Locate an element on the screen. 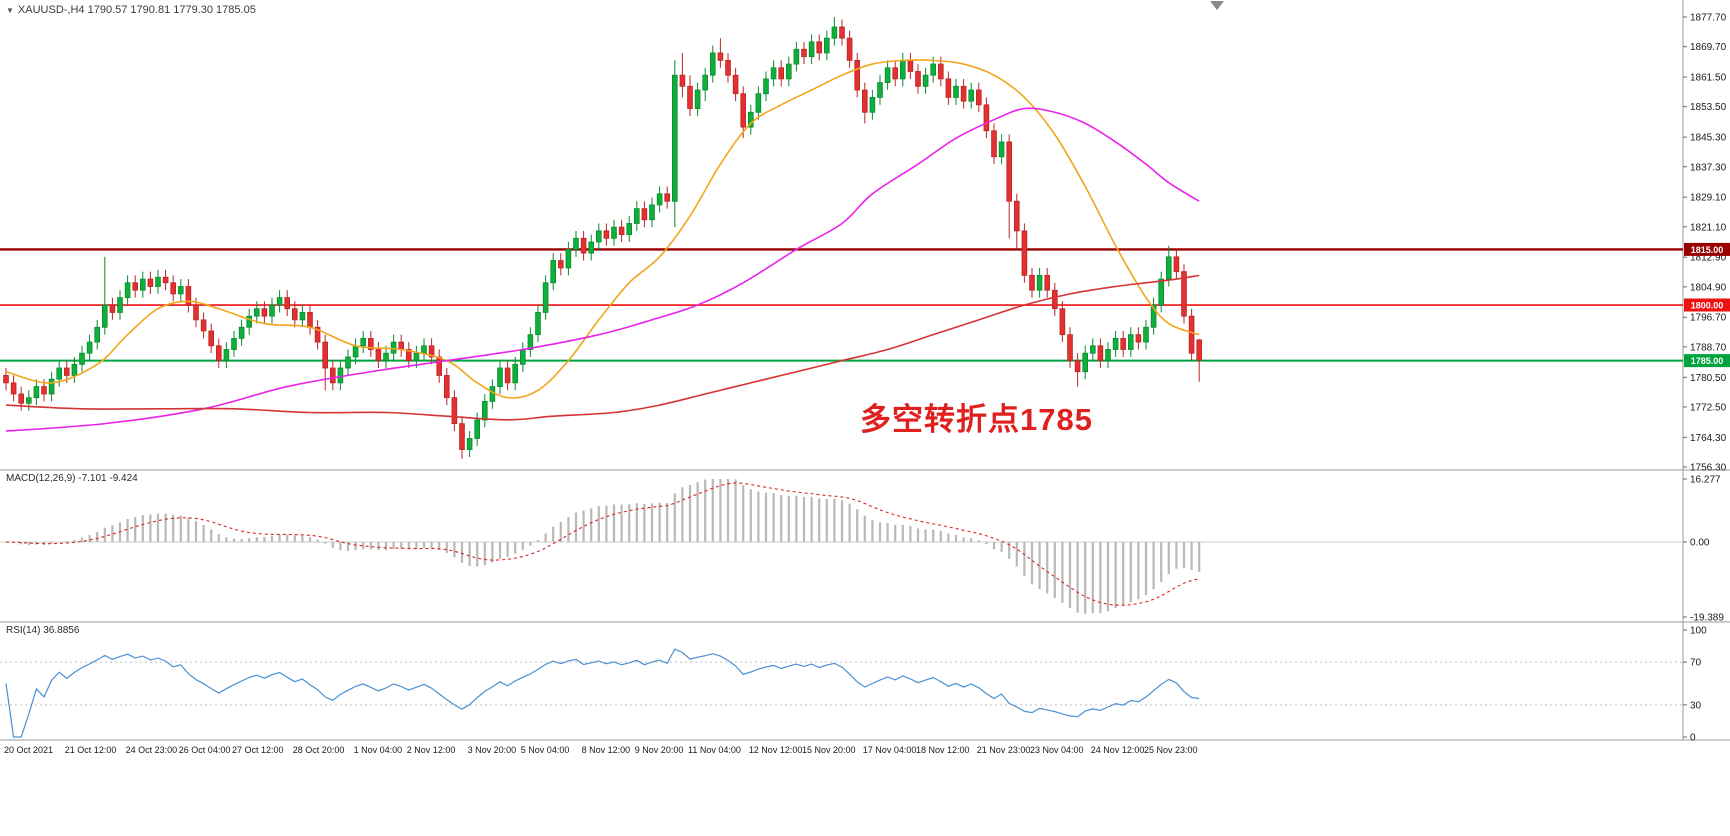 The width and height of the screenshot is (1730, 836). price-tick-label: 1861.50 is located at coordinates (1708, 78).